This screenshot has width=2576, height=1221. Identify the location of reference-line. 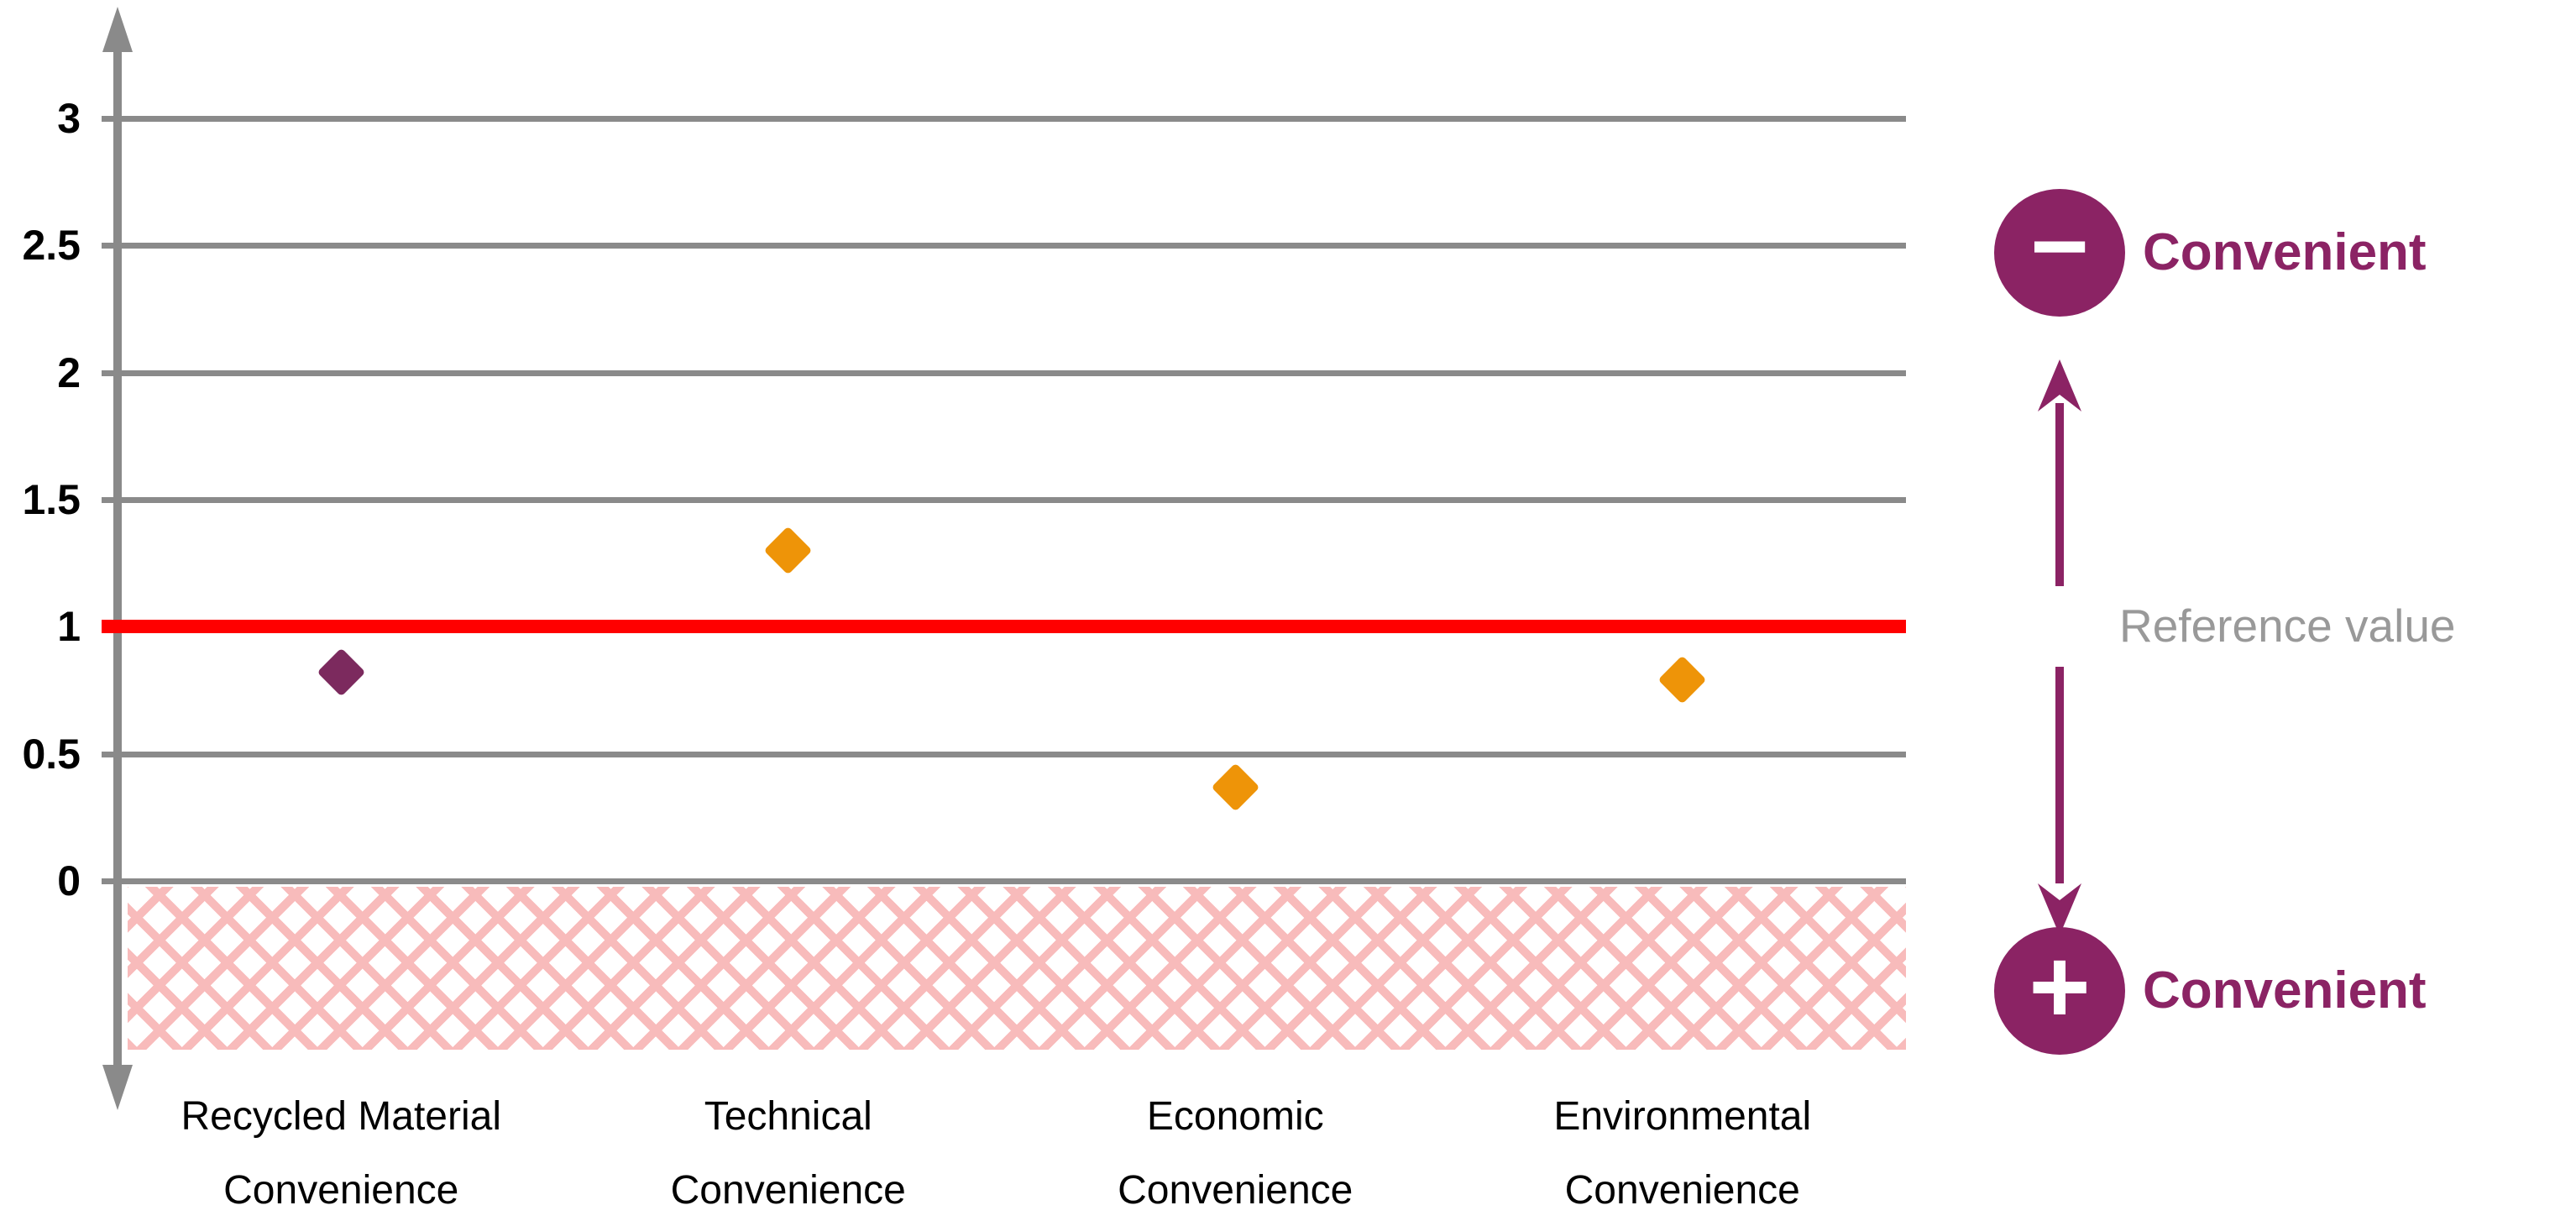
(1004, 627).